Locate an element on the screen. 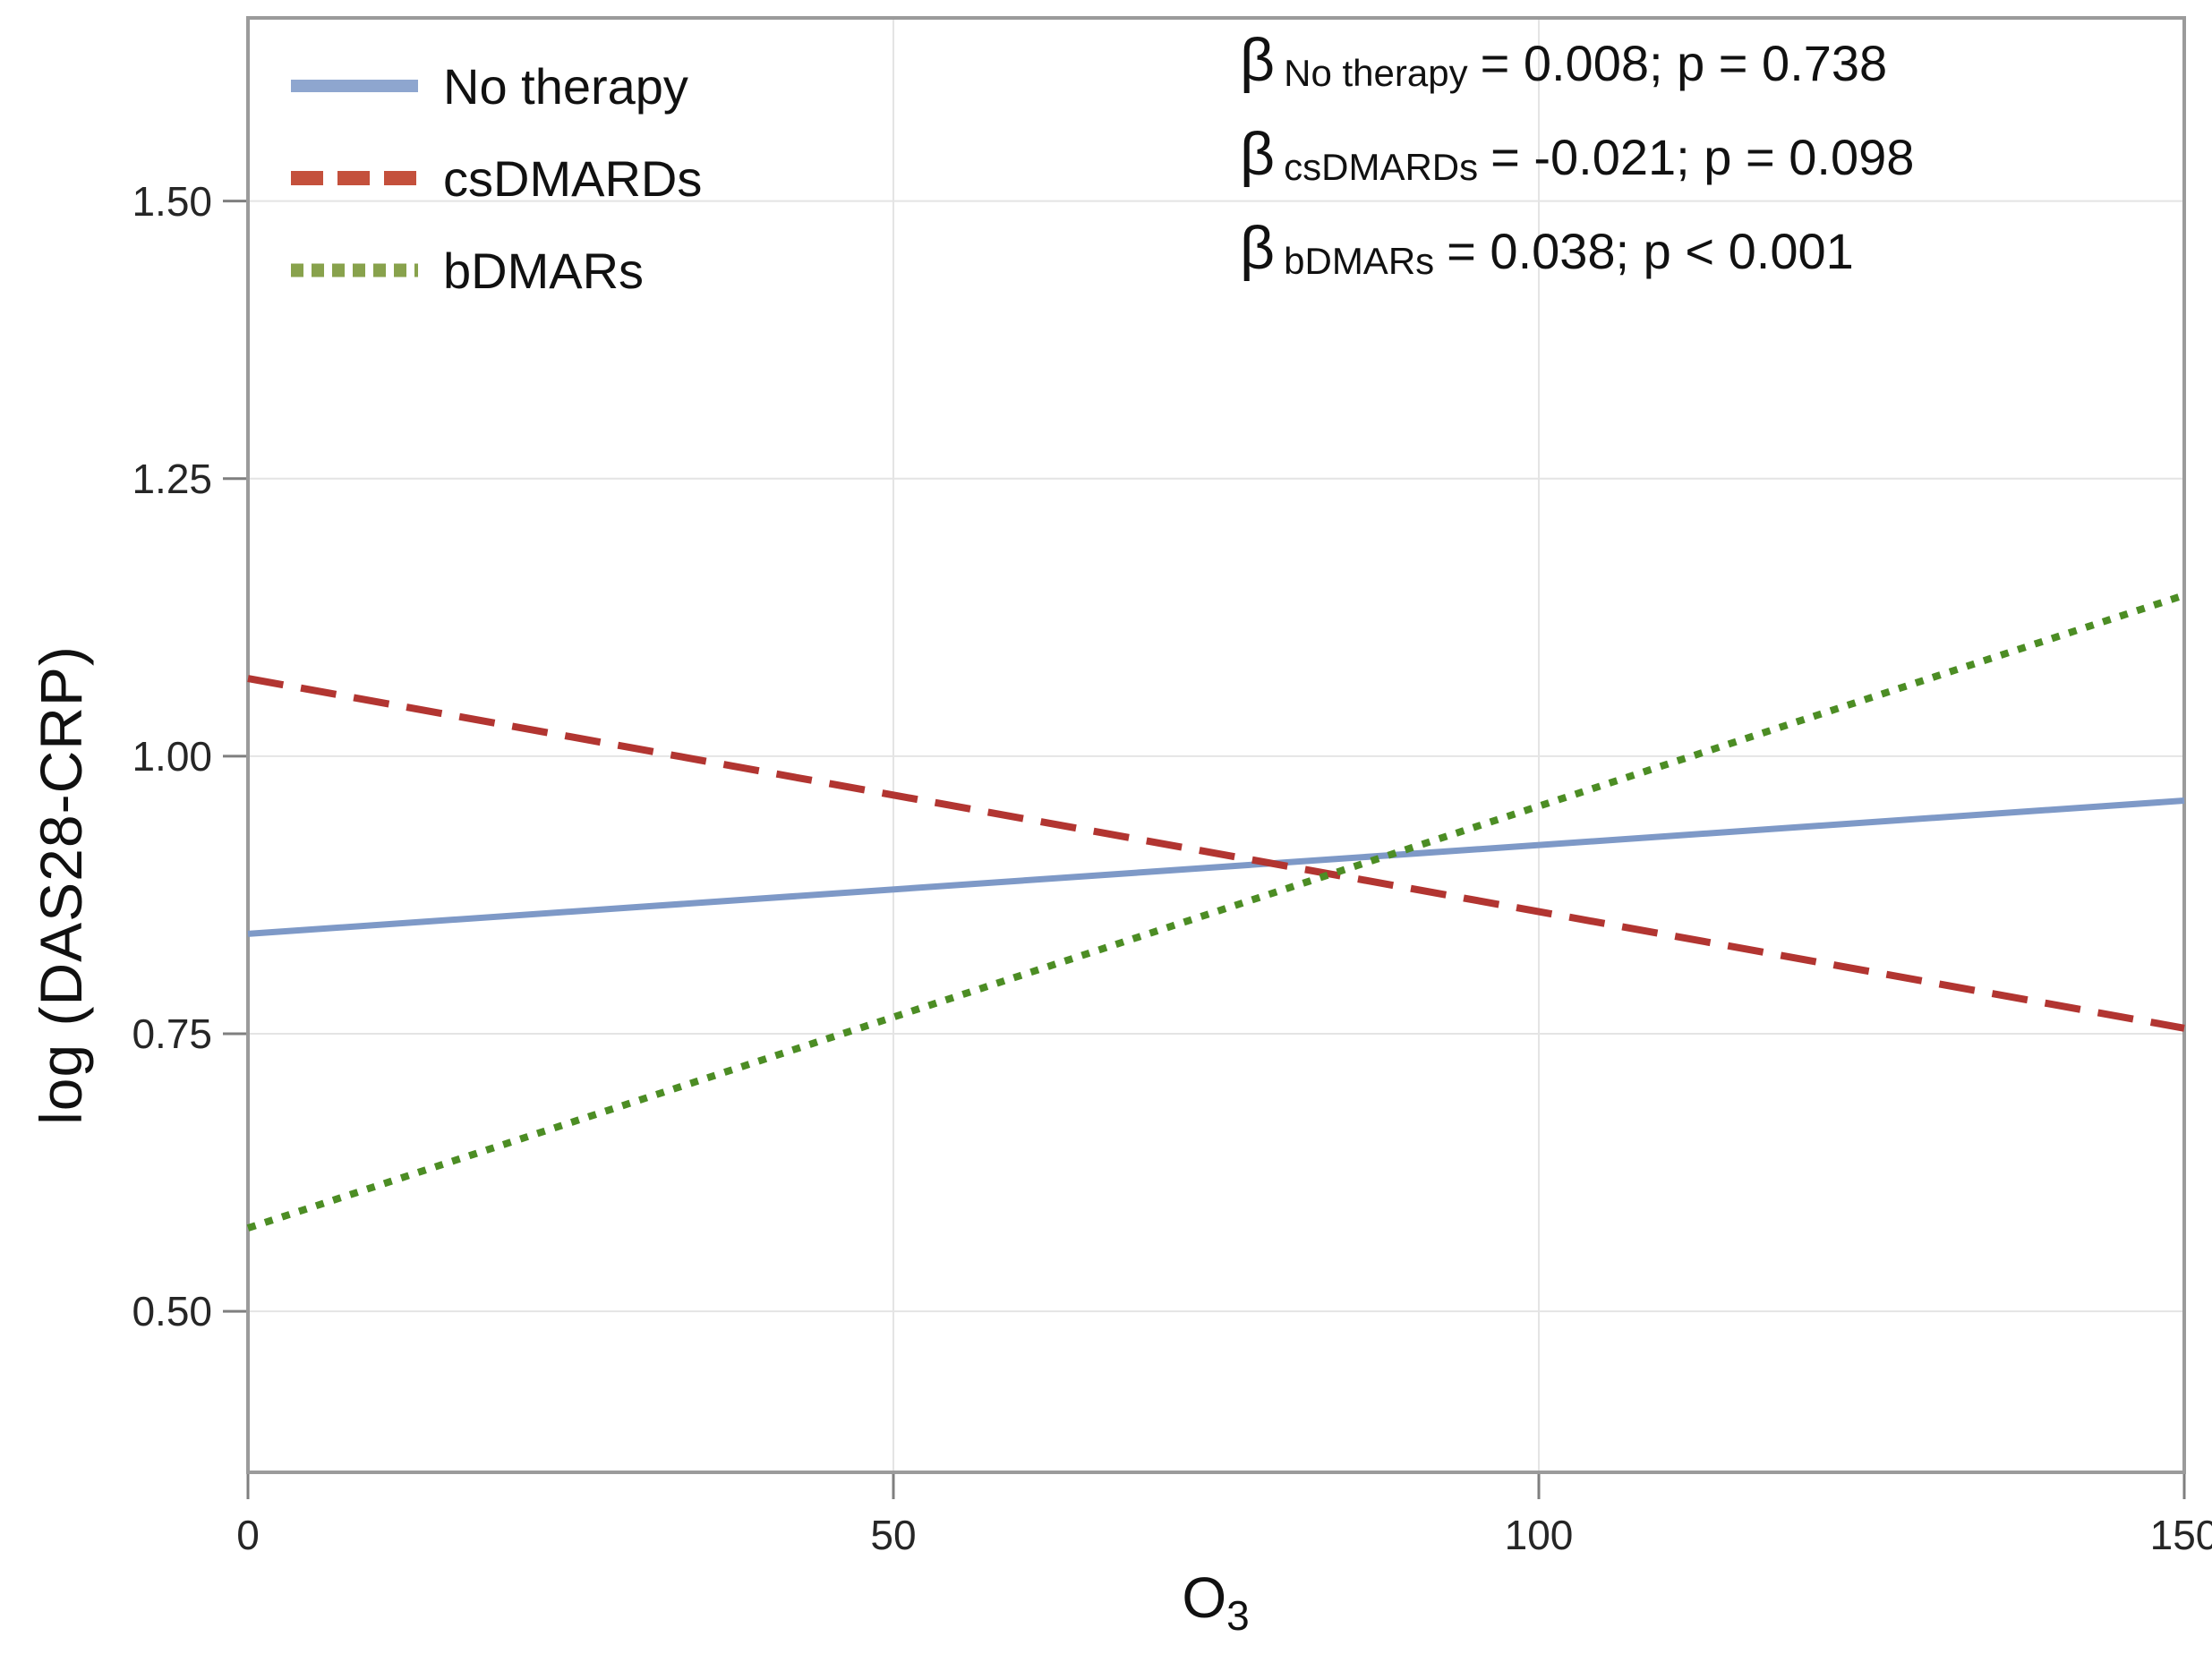 The height and width of the screenshot is (1654, 2212). legend: No therapy csDMARDs bDMARs is located at coordinates (495, 192).